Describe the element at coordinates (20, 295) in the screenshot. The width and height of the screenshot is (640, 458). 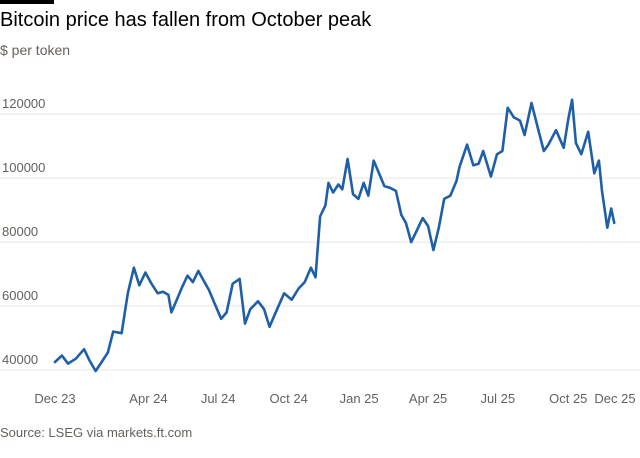
I see `y-tick-label: 60000` at that location.